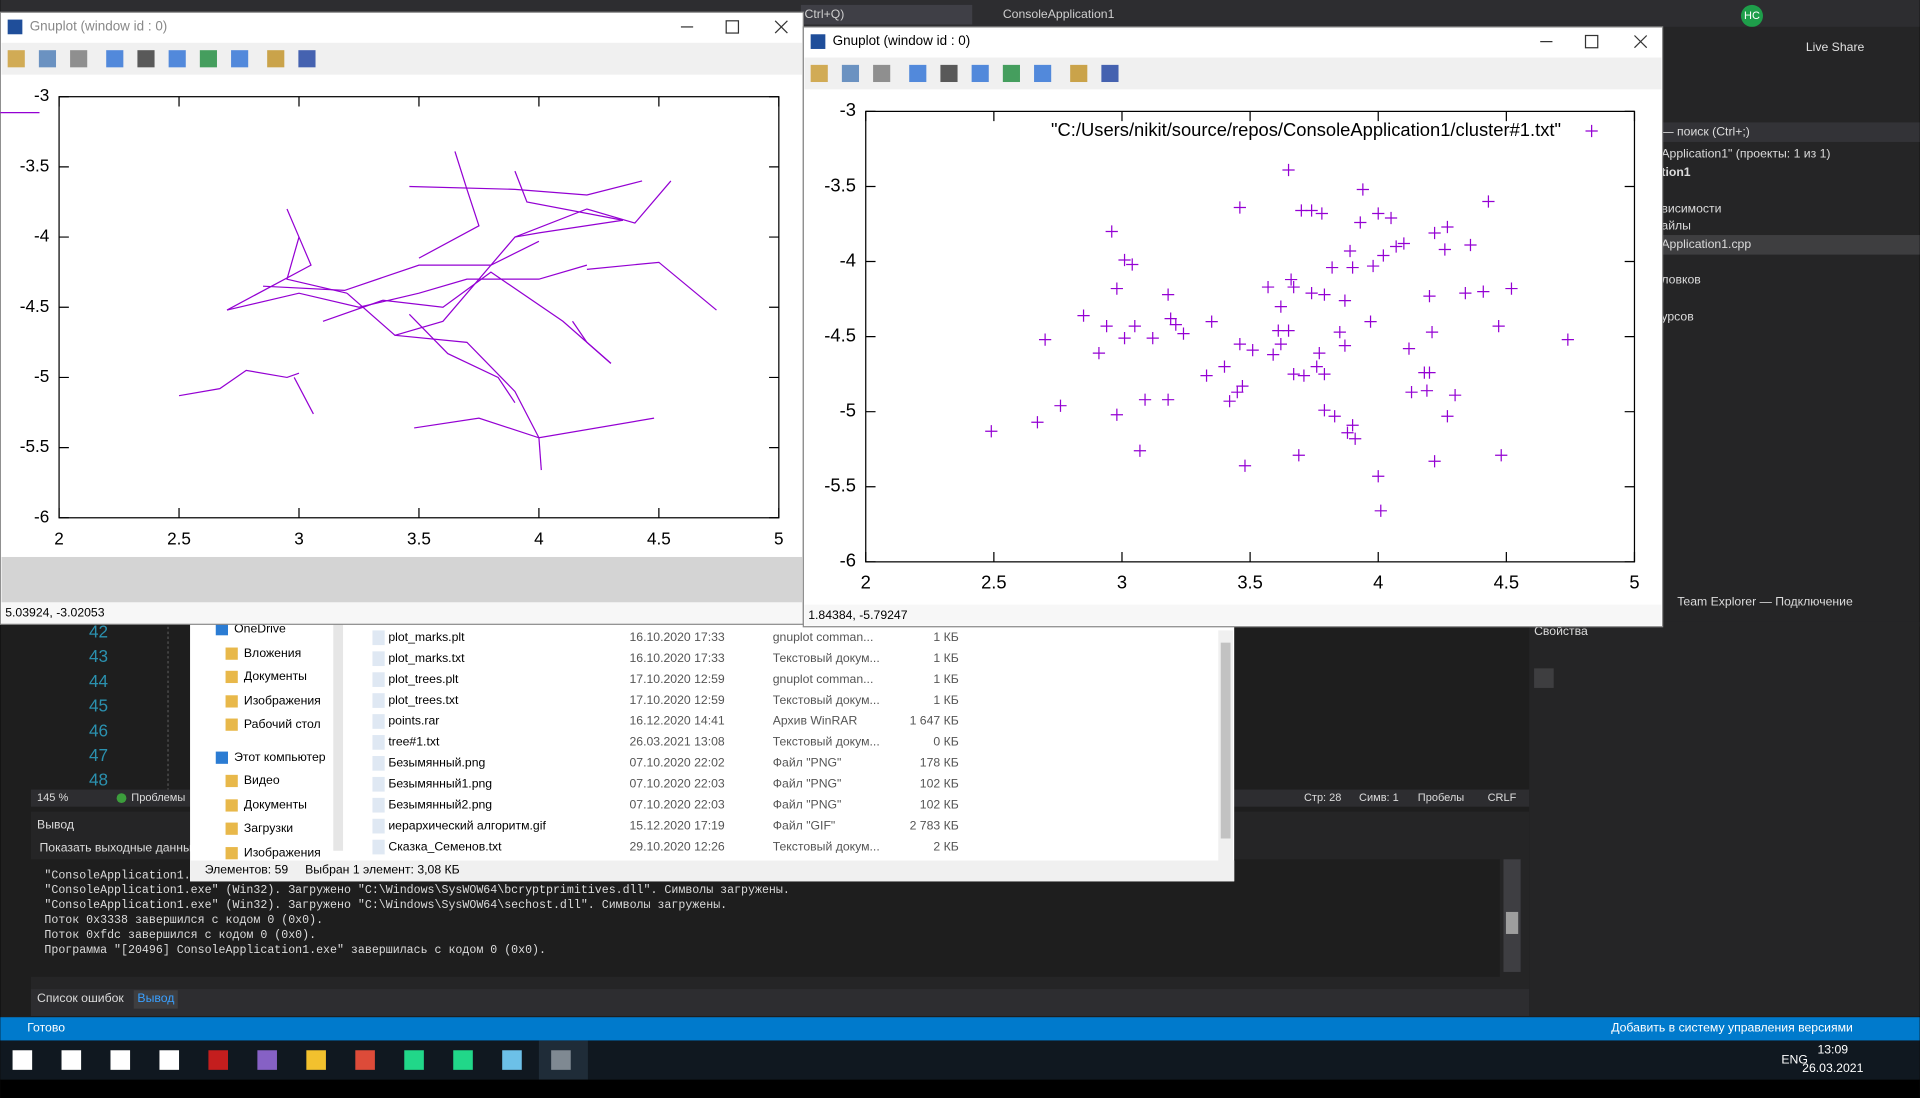 This screenshot has height=1098, width=1920. Describe the element at coordinates (260, 628) in the screenshot. I see `nav-item: OneDrive` at that location.